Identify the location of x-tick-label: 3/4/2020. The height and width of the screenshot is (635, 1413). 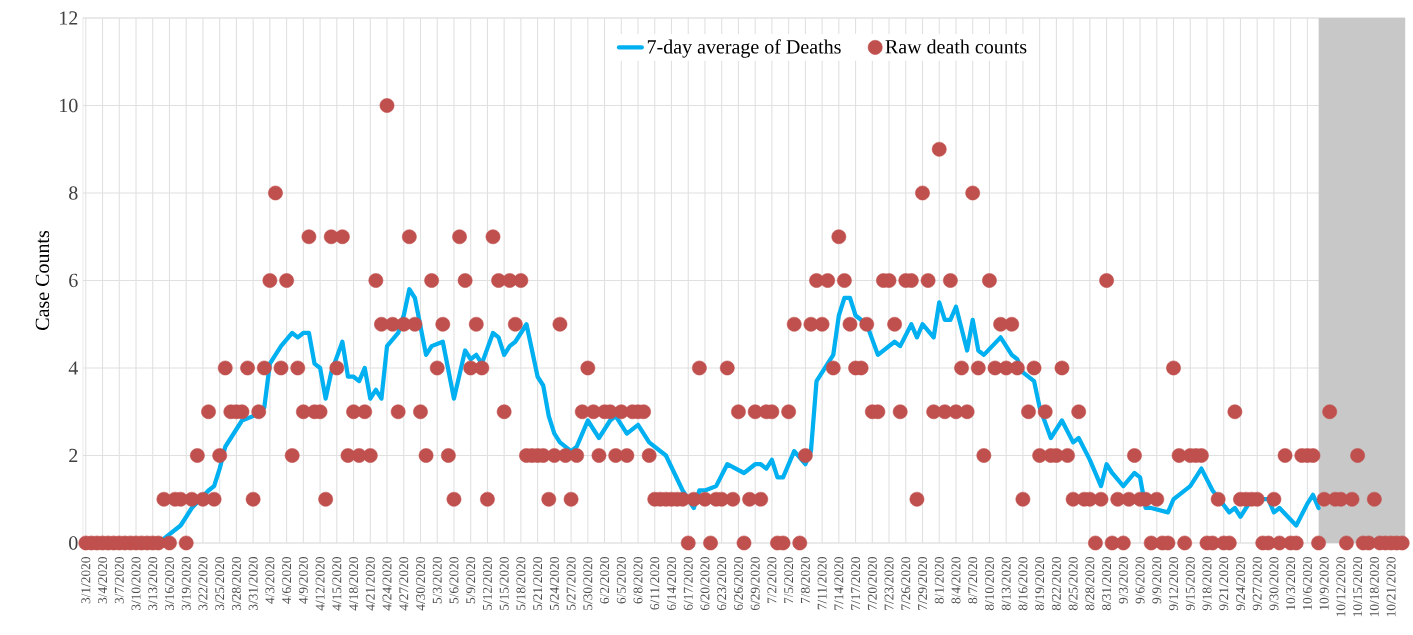
(103, 580).